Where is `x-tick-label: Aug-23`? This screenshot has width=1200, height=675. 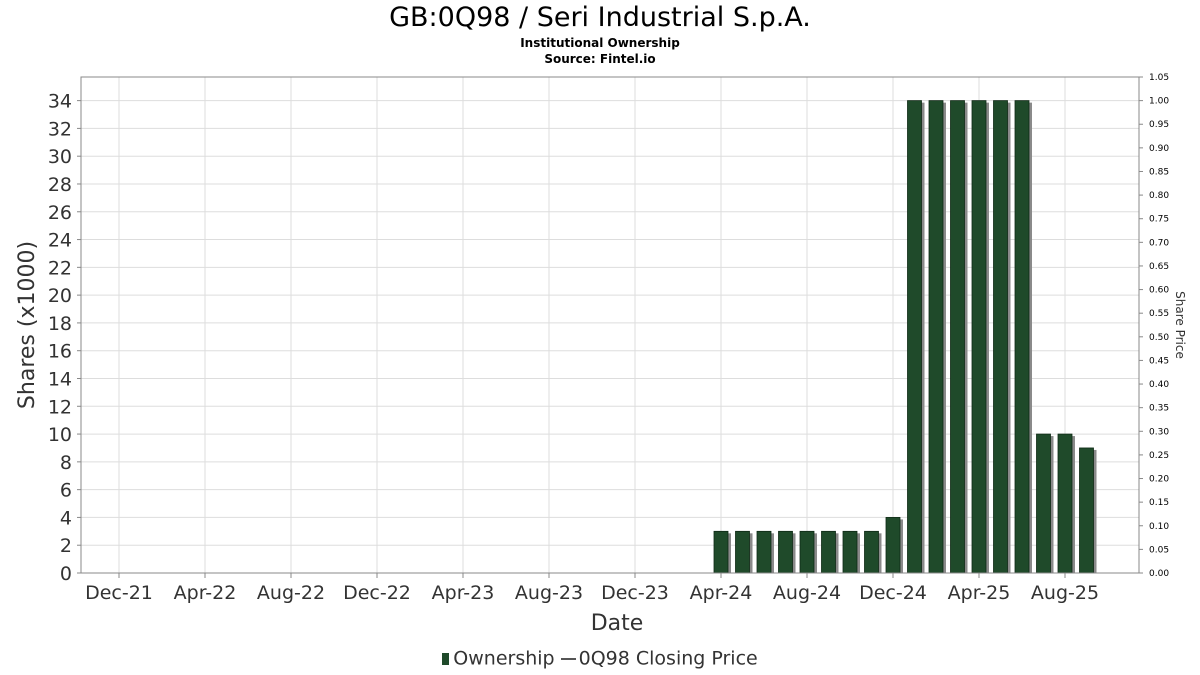
x-tick-label: Aug-23 is located at coordinates (549, 593).